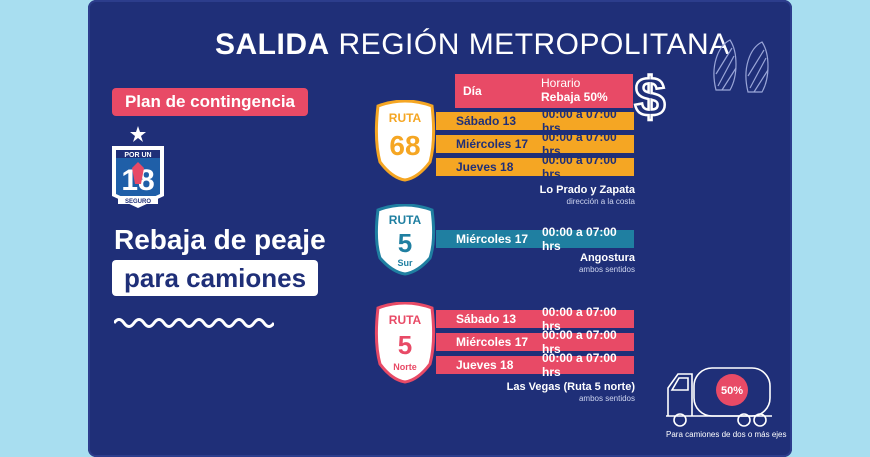 The image size is (870, 457). Describe the element at coordinates (220, 239) in the screenshot. I see `headline-line1: Rebaja de peaje` at that location.